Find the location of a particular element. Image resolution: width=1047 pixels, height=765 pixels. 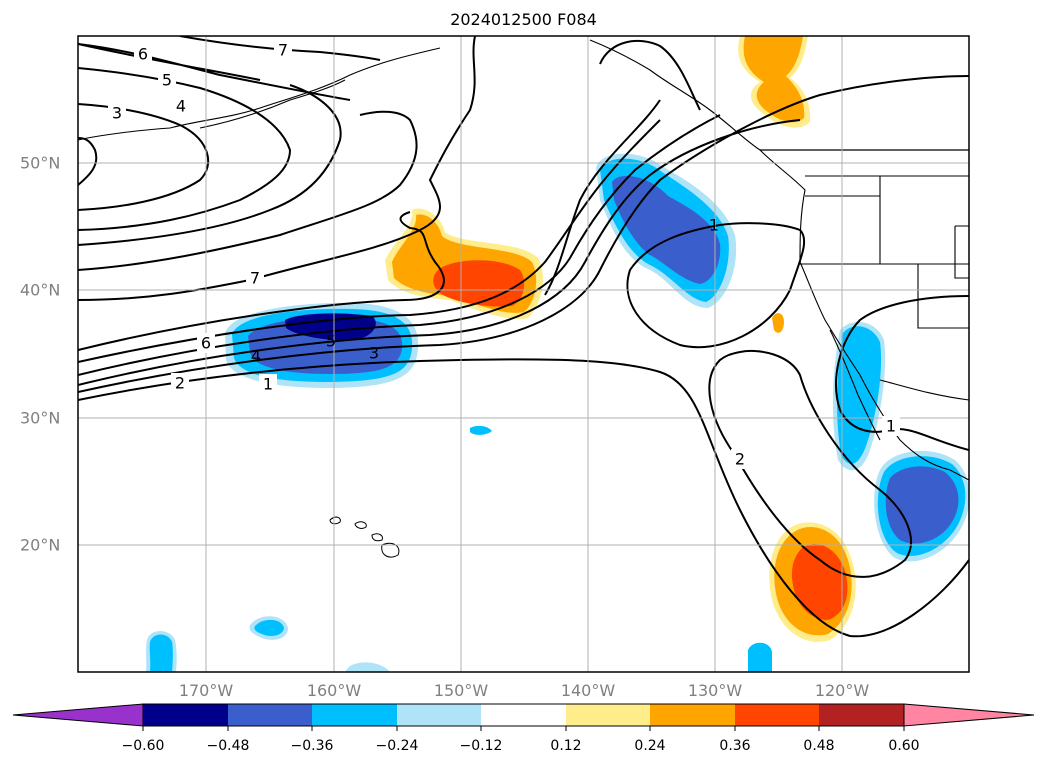

shaded-field-positive-southeast is located at coordinates (812, 582).